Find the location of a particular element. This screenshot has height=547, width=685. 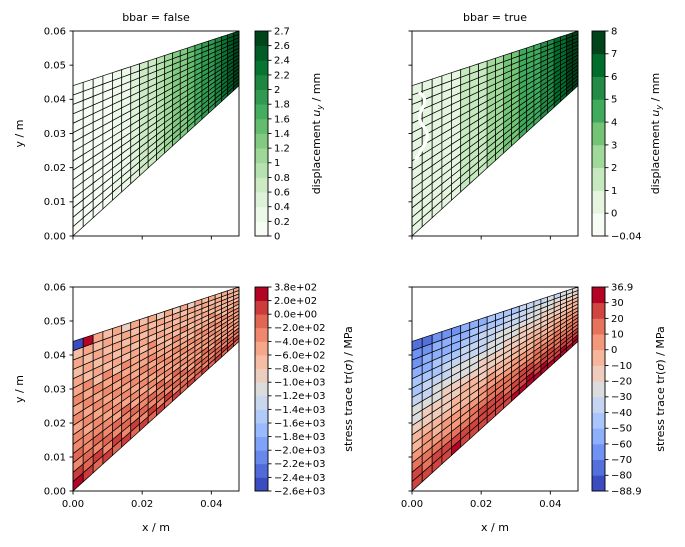

subplot-title: bbar = false is located at coordinates (156, 17).